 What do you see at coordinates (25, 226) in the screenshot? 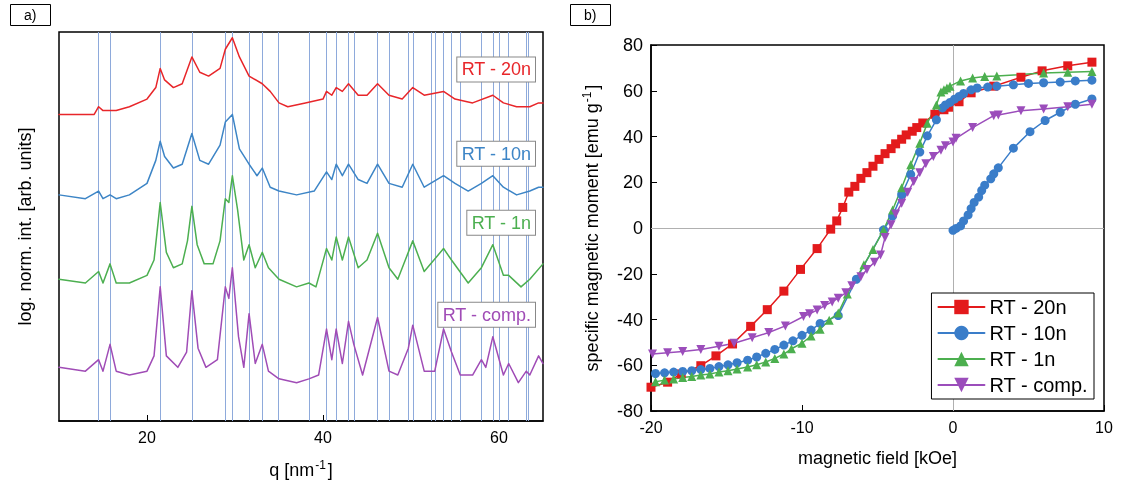
I see `y-axis-title: log. norm. int. [arb. units]` at bounding box center [25, 226].